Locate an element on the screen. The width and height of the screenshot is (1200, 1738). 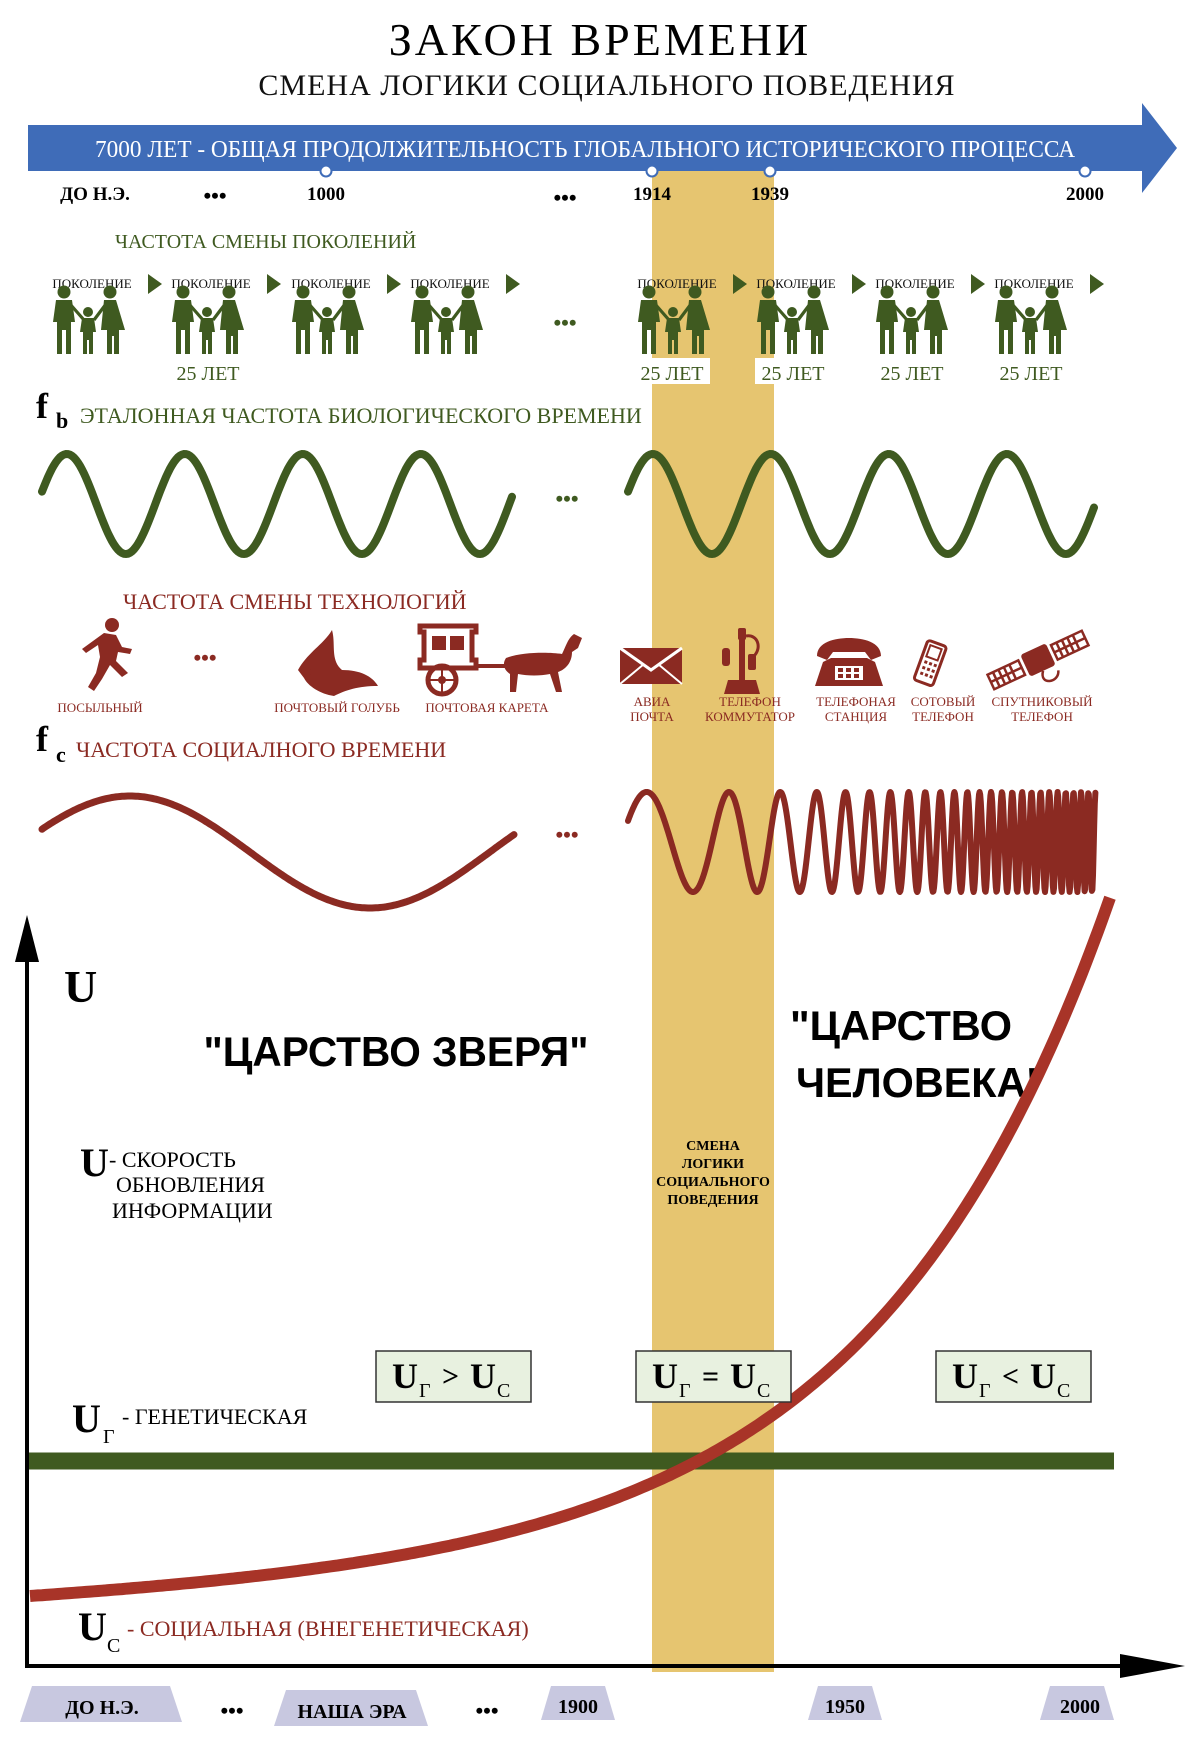
x-tag-ce: НАША ЭРА is located at coordinates (351, 1708).